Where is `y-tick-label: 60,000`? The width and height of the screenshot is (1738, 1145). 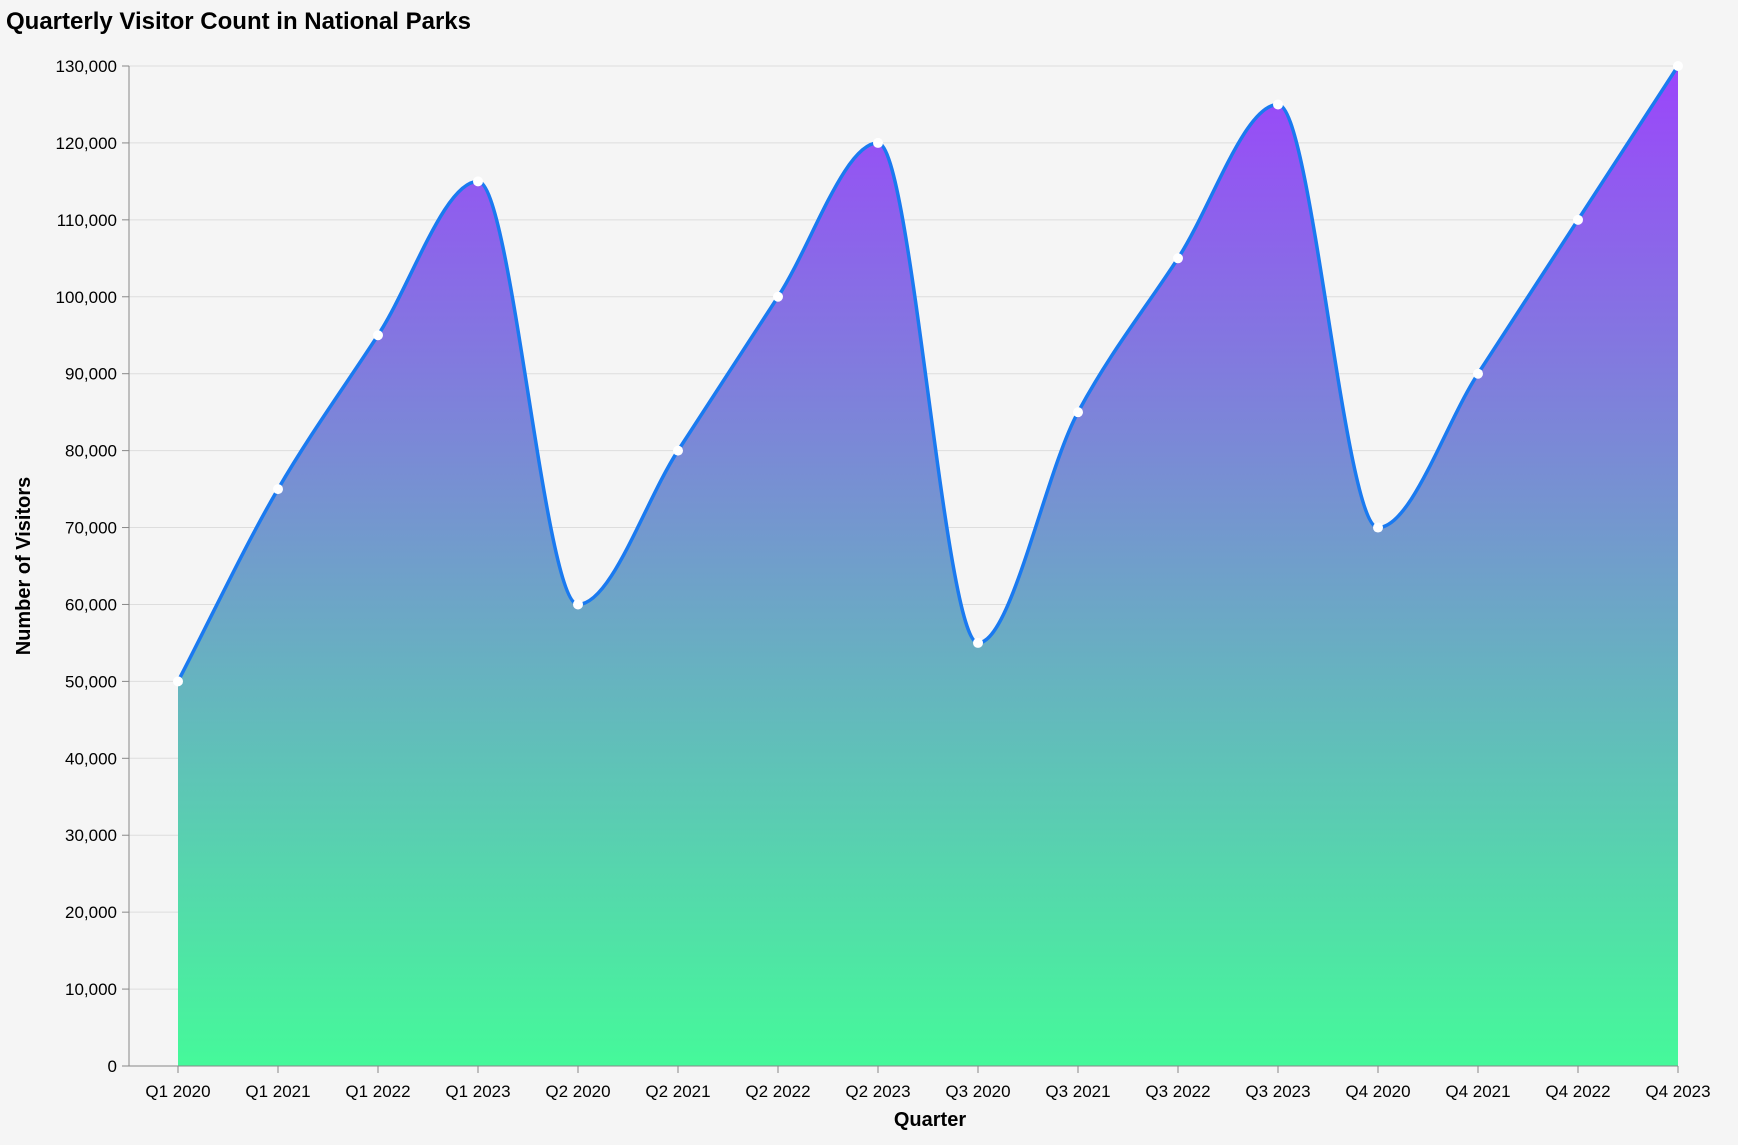 y-tick-label: 60,000 is located at coordinates (91, 604).